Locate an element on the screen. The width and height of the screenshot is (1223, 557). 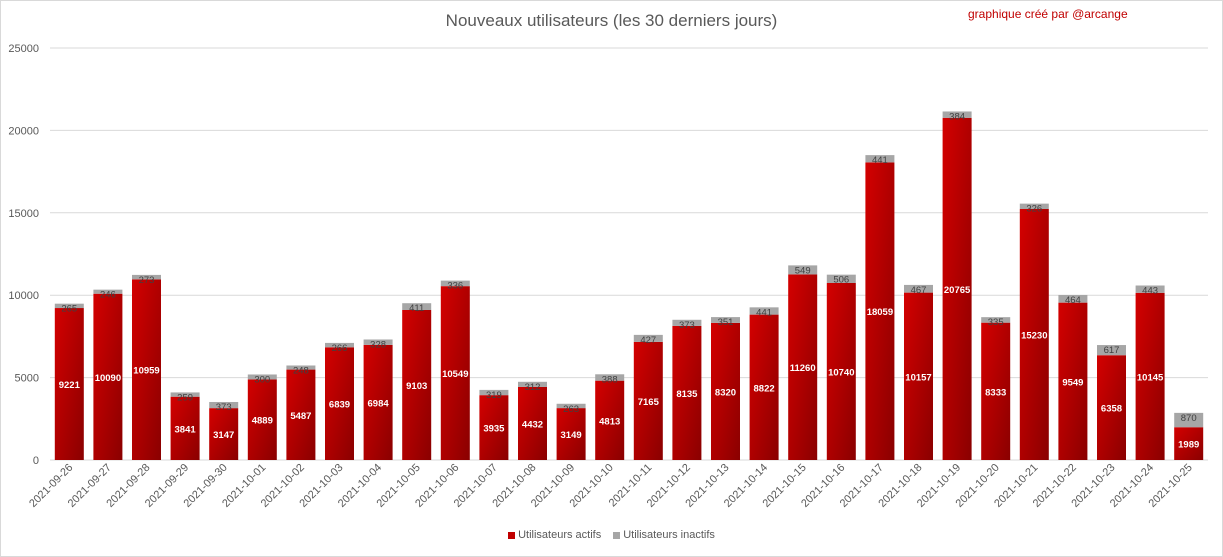
data-label-inactifs: 617 is located at coordinates (1112, 350).